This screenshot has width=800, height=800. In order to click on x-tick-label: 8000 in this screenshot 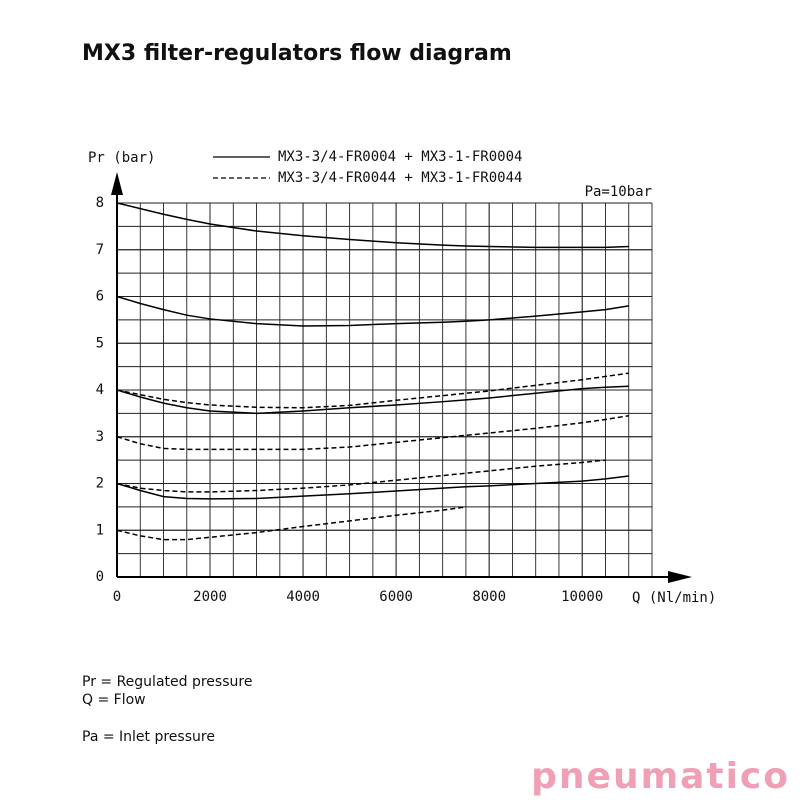, I will do `click(489, 597)`.